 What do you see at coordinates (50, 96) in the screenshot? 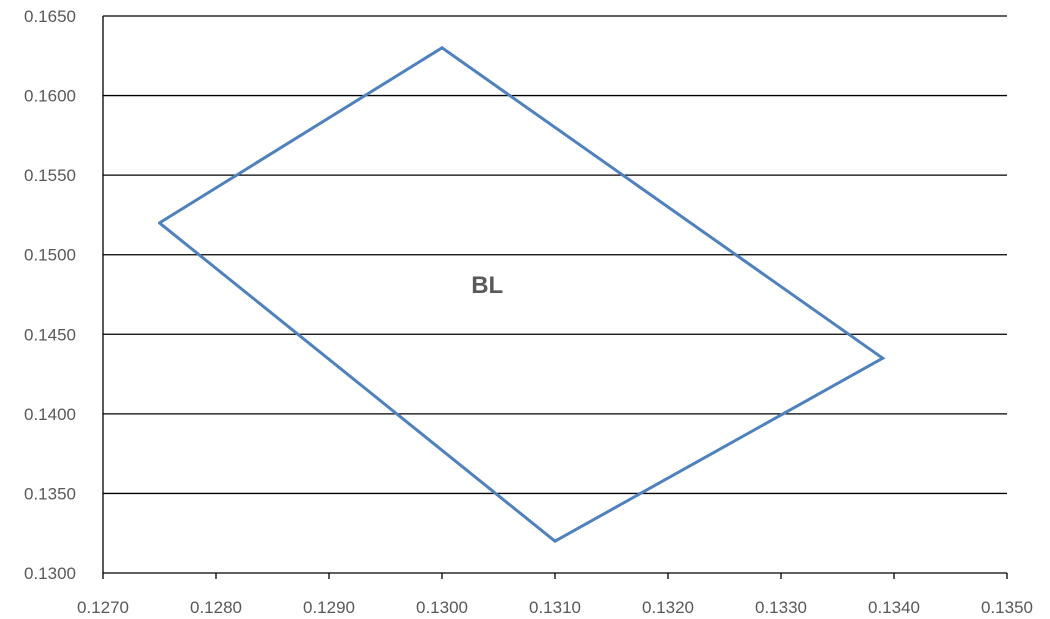
I see `y-tick-label: 0.1600` at bounding box center [50, 96].